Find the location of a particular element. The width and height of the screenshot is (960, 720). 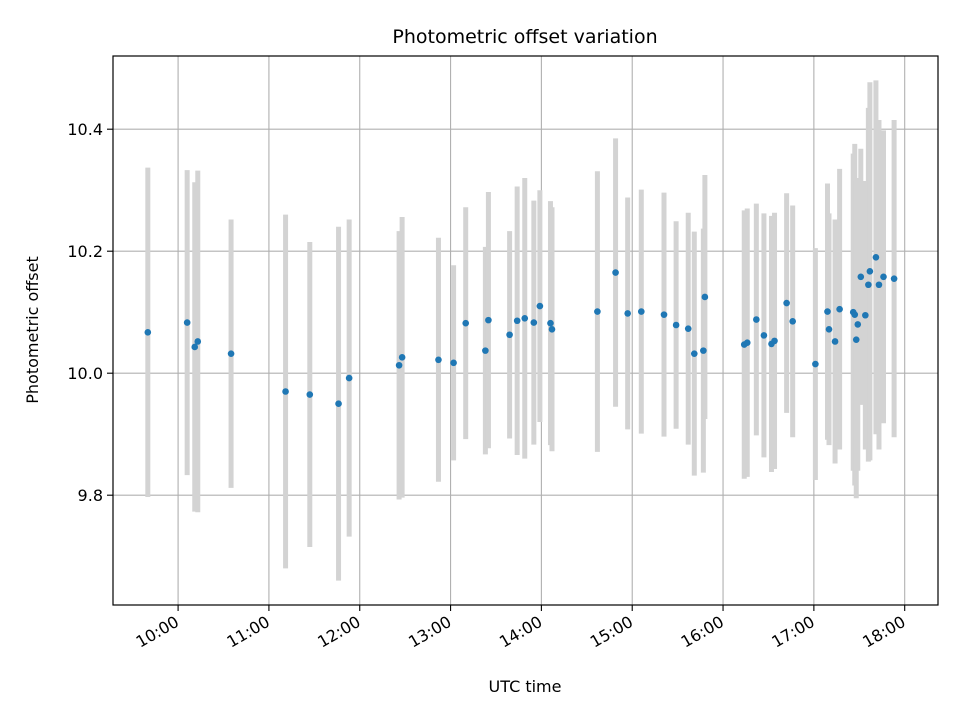

chart-title: Photometric offset variation is located at coordinates (524, 37).